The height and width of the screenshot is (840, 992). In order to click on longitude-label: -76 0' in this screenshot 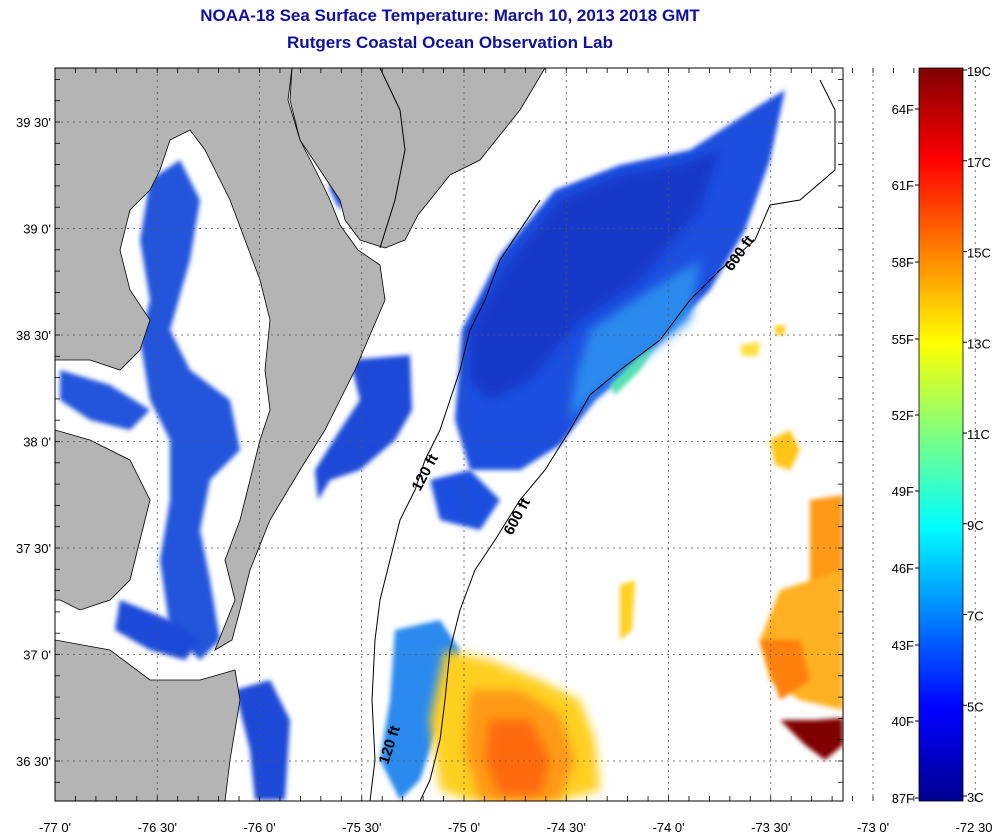, I will do `click(259, 827)`.